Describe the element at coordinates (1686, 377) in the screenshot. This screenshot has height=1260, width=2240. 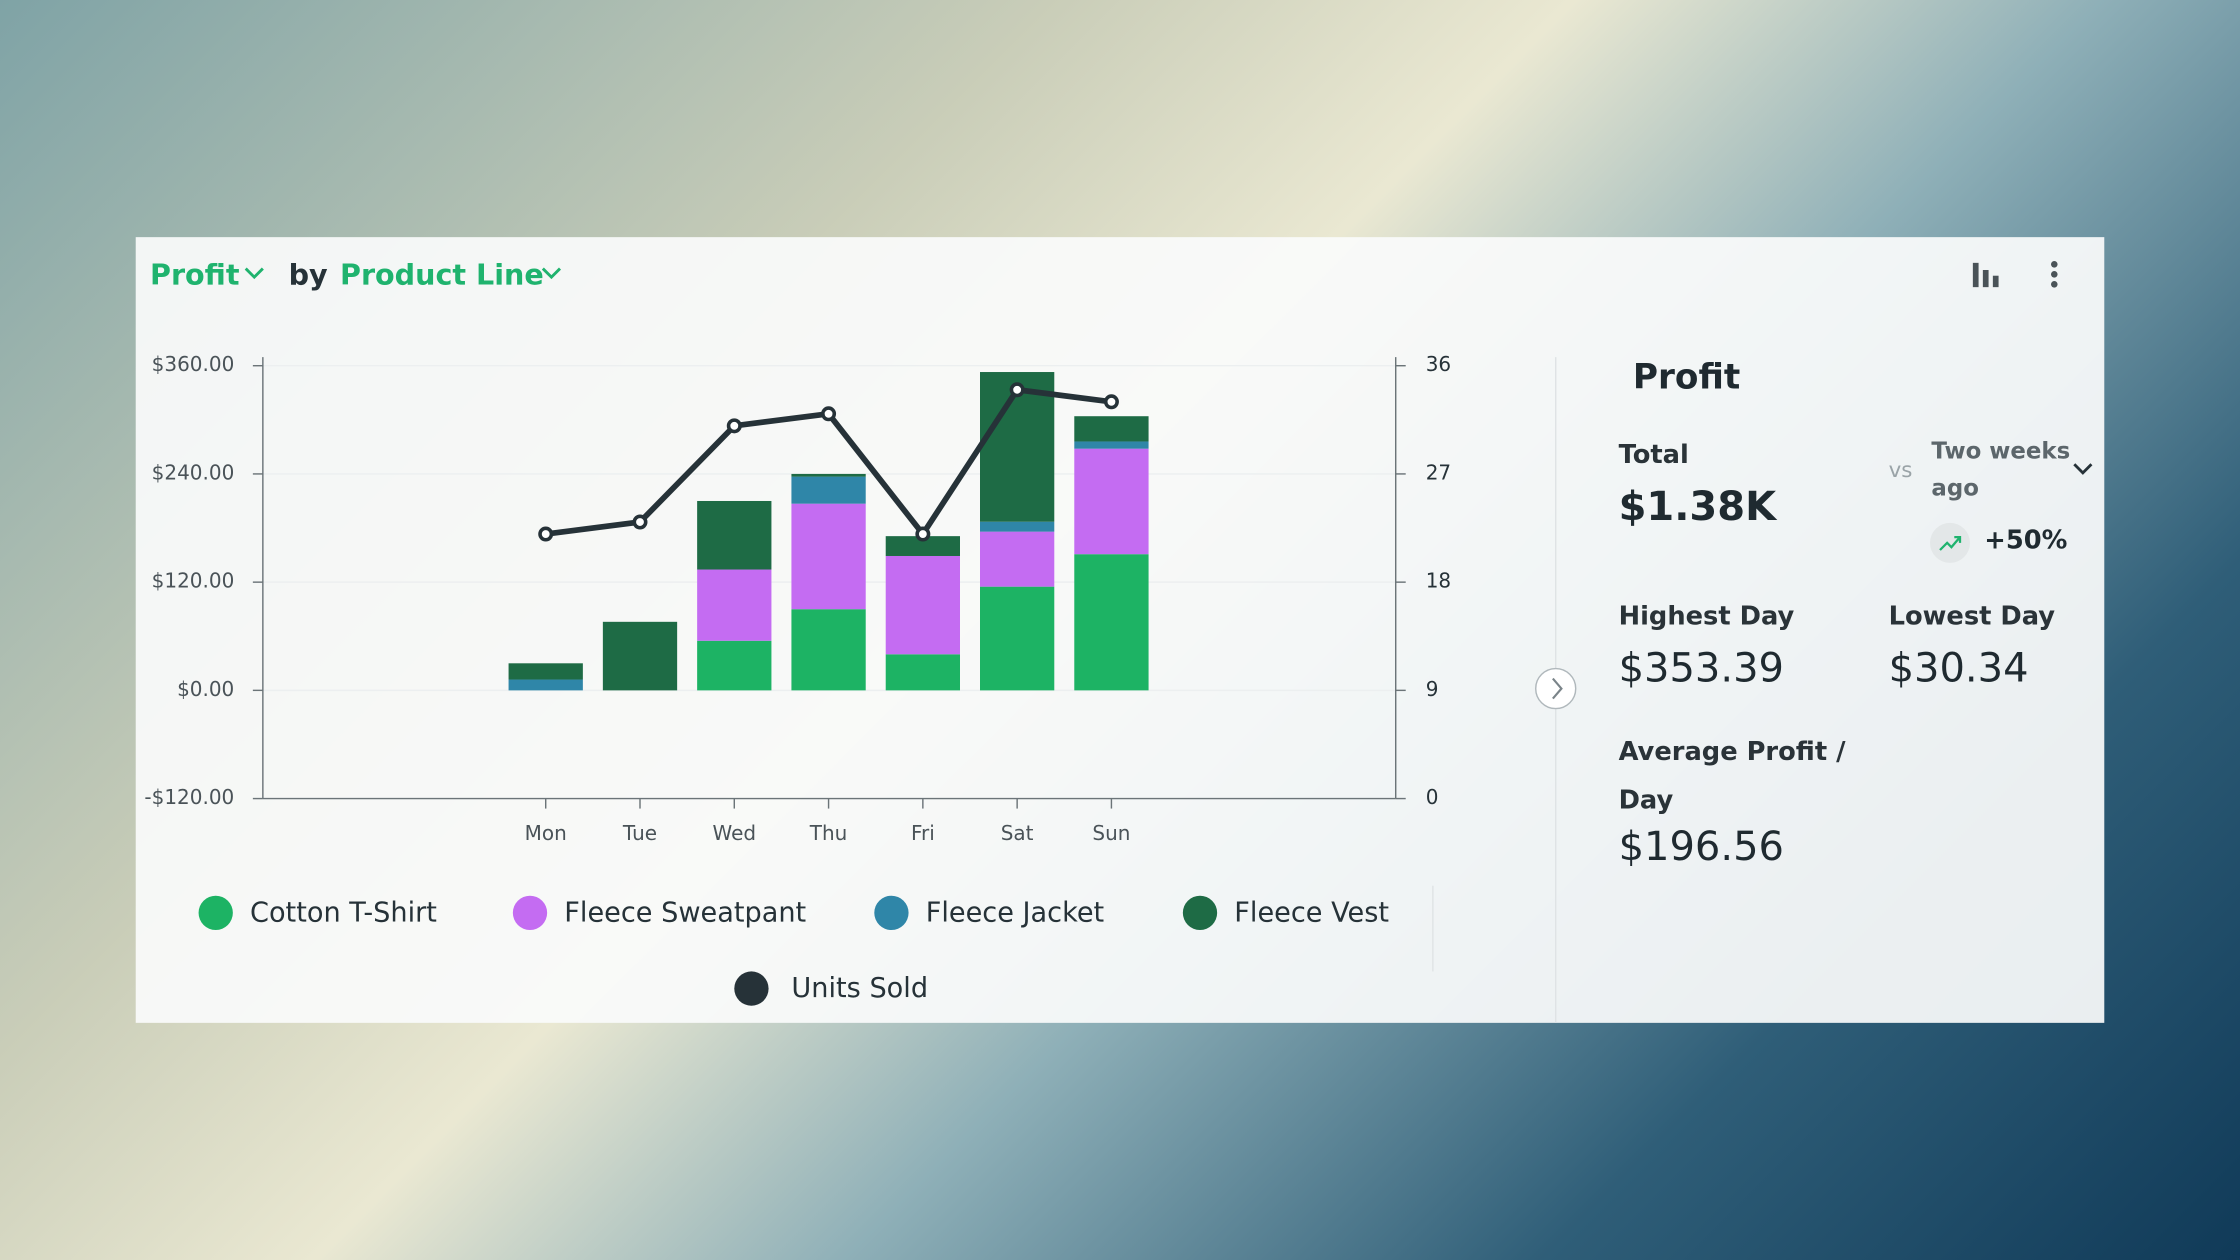
I see `panel-title: Profit` at that location.